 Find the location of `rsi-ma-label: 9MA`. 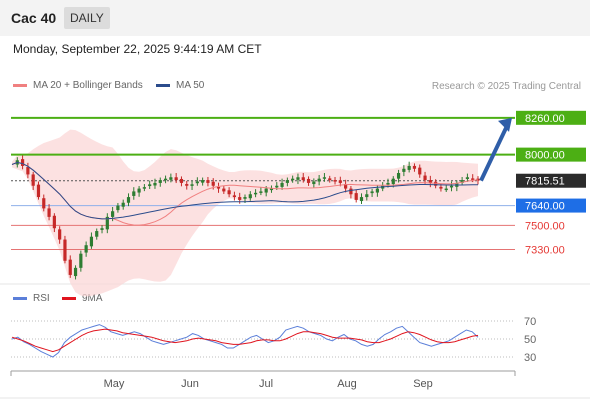

rsi-ma-label: 9MA is located at coordinates (92, 298).